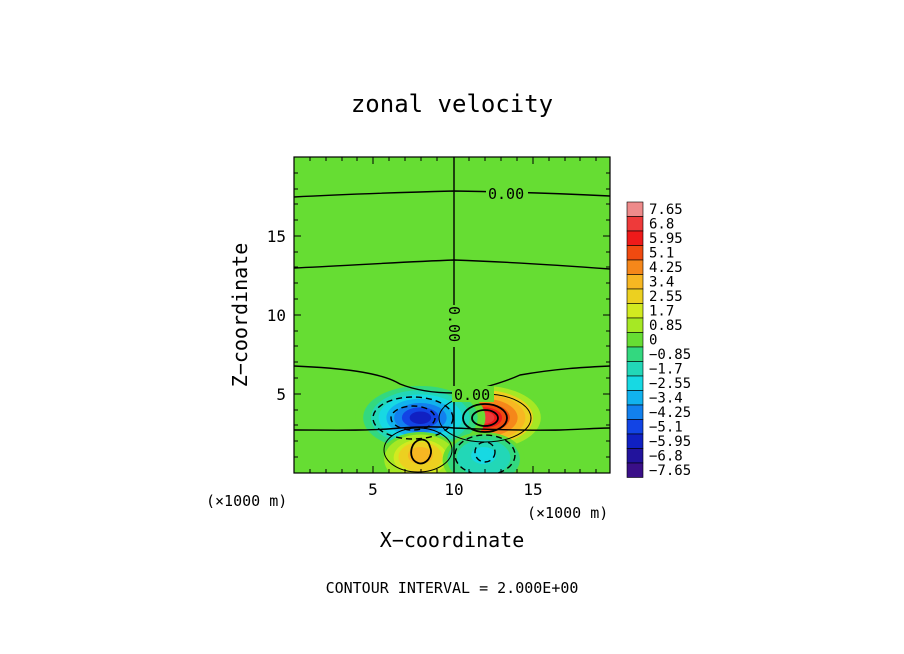 This screenshot has width=904, height=654. I want to click on x-axis-label: X−coordinate, so click(452, 540).